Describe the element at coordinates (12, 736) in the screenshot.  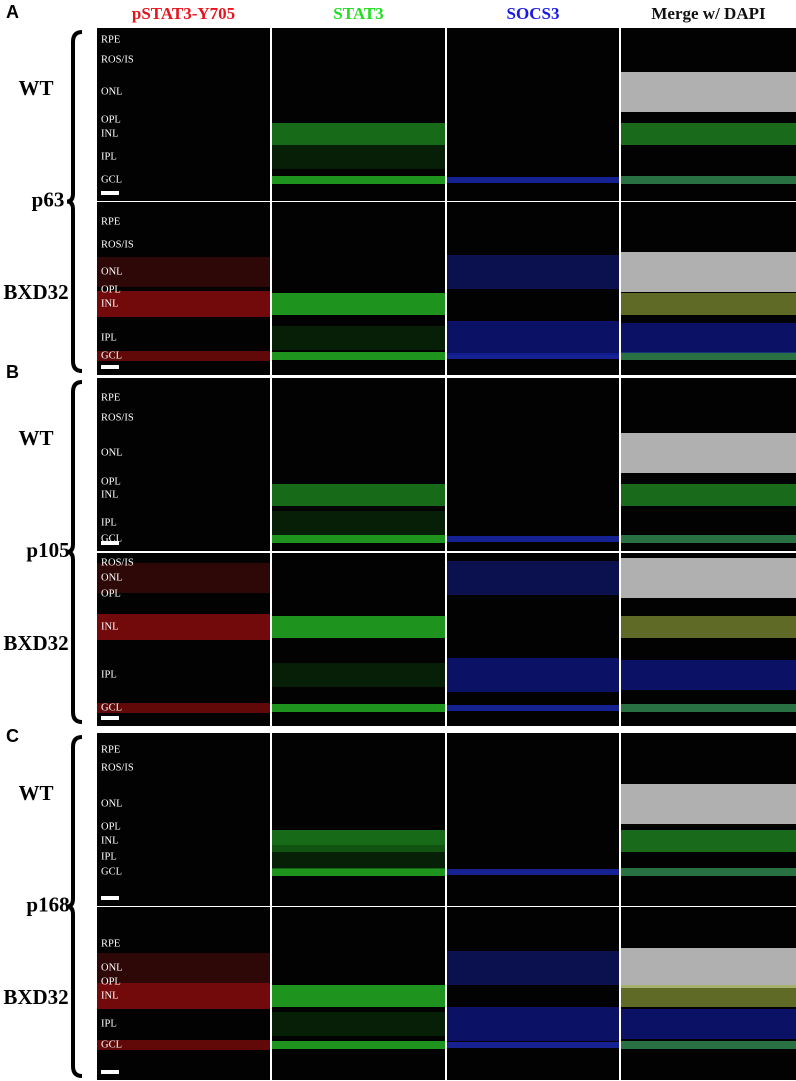
I see `panel-letter: C` at that location.